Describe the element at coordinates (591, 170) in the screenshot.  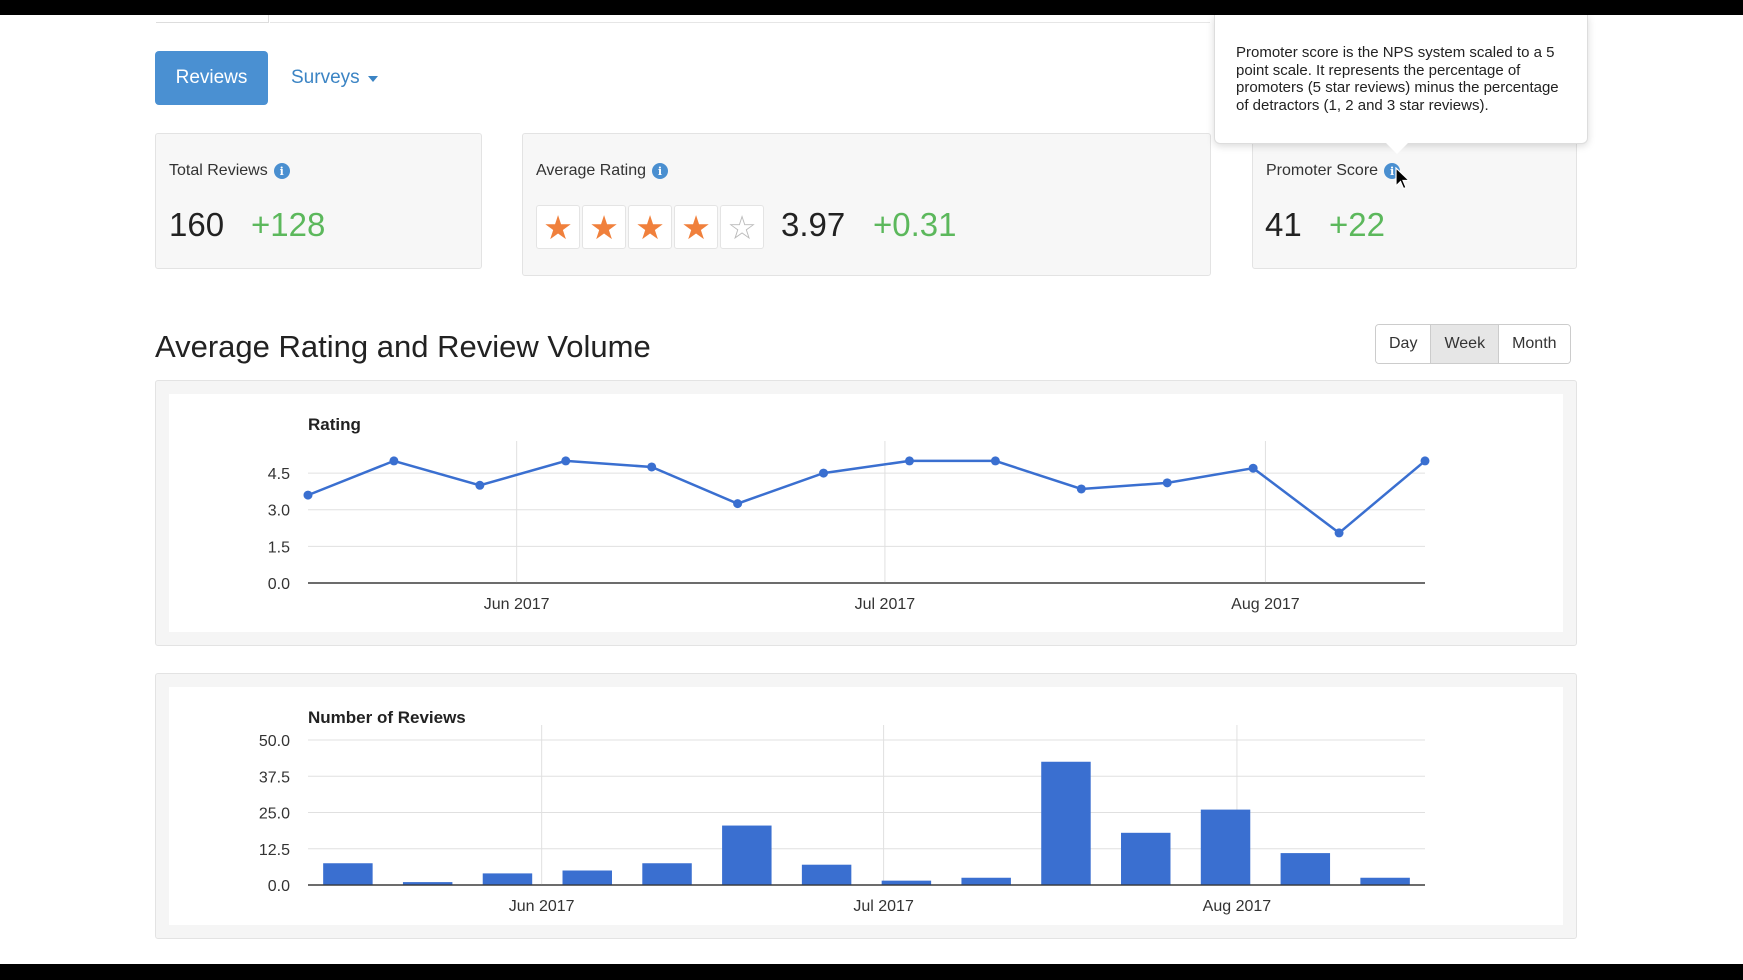
I see `average-rating-title: Average Rating` at that location.